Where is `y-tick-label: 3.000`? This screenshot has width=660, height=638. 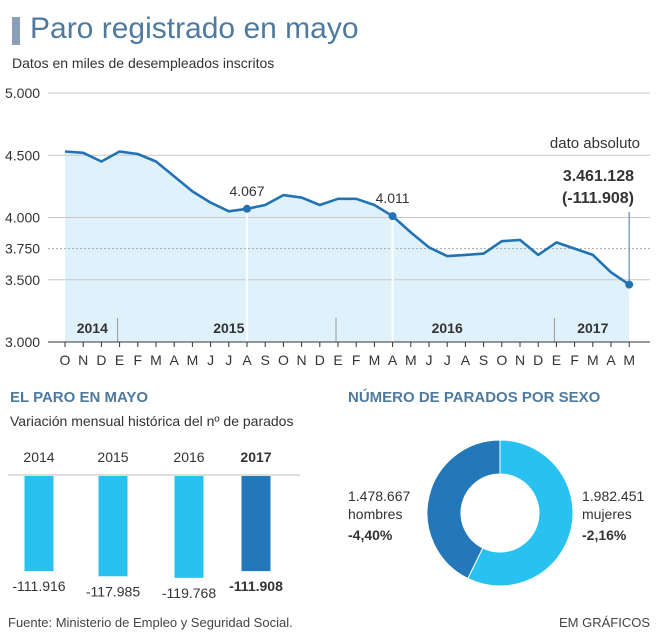
y-tick-label: 3.000 is located at coordinates (22, 342).